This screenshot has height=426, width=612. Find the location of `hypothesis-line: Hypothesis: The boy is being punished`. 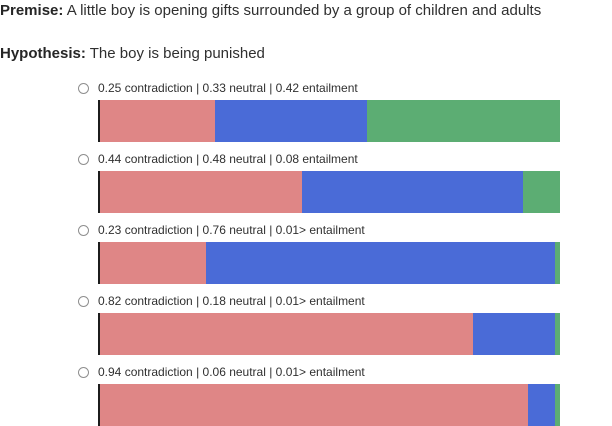

hypothesis-line: Hypothesis: The boy is being punished is located at coordinates (306, 54).